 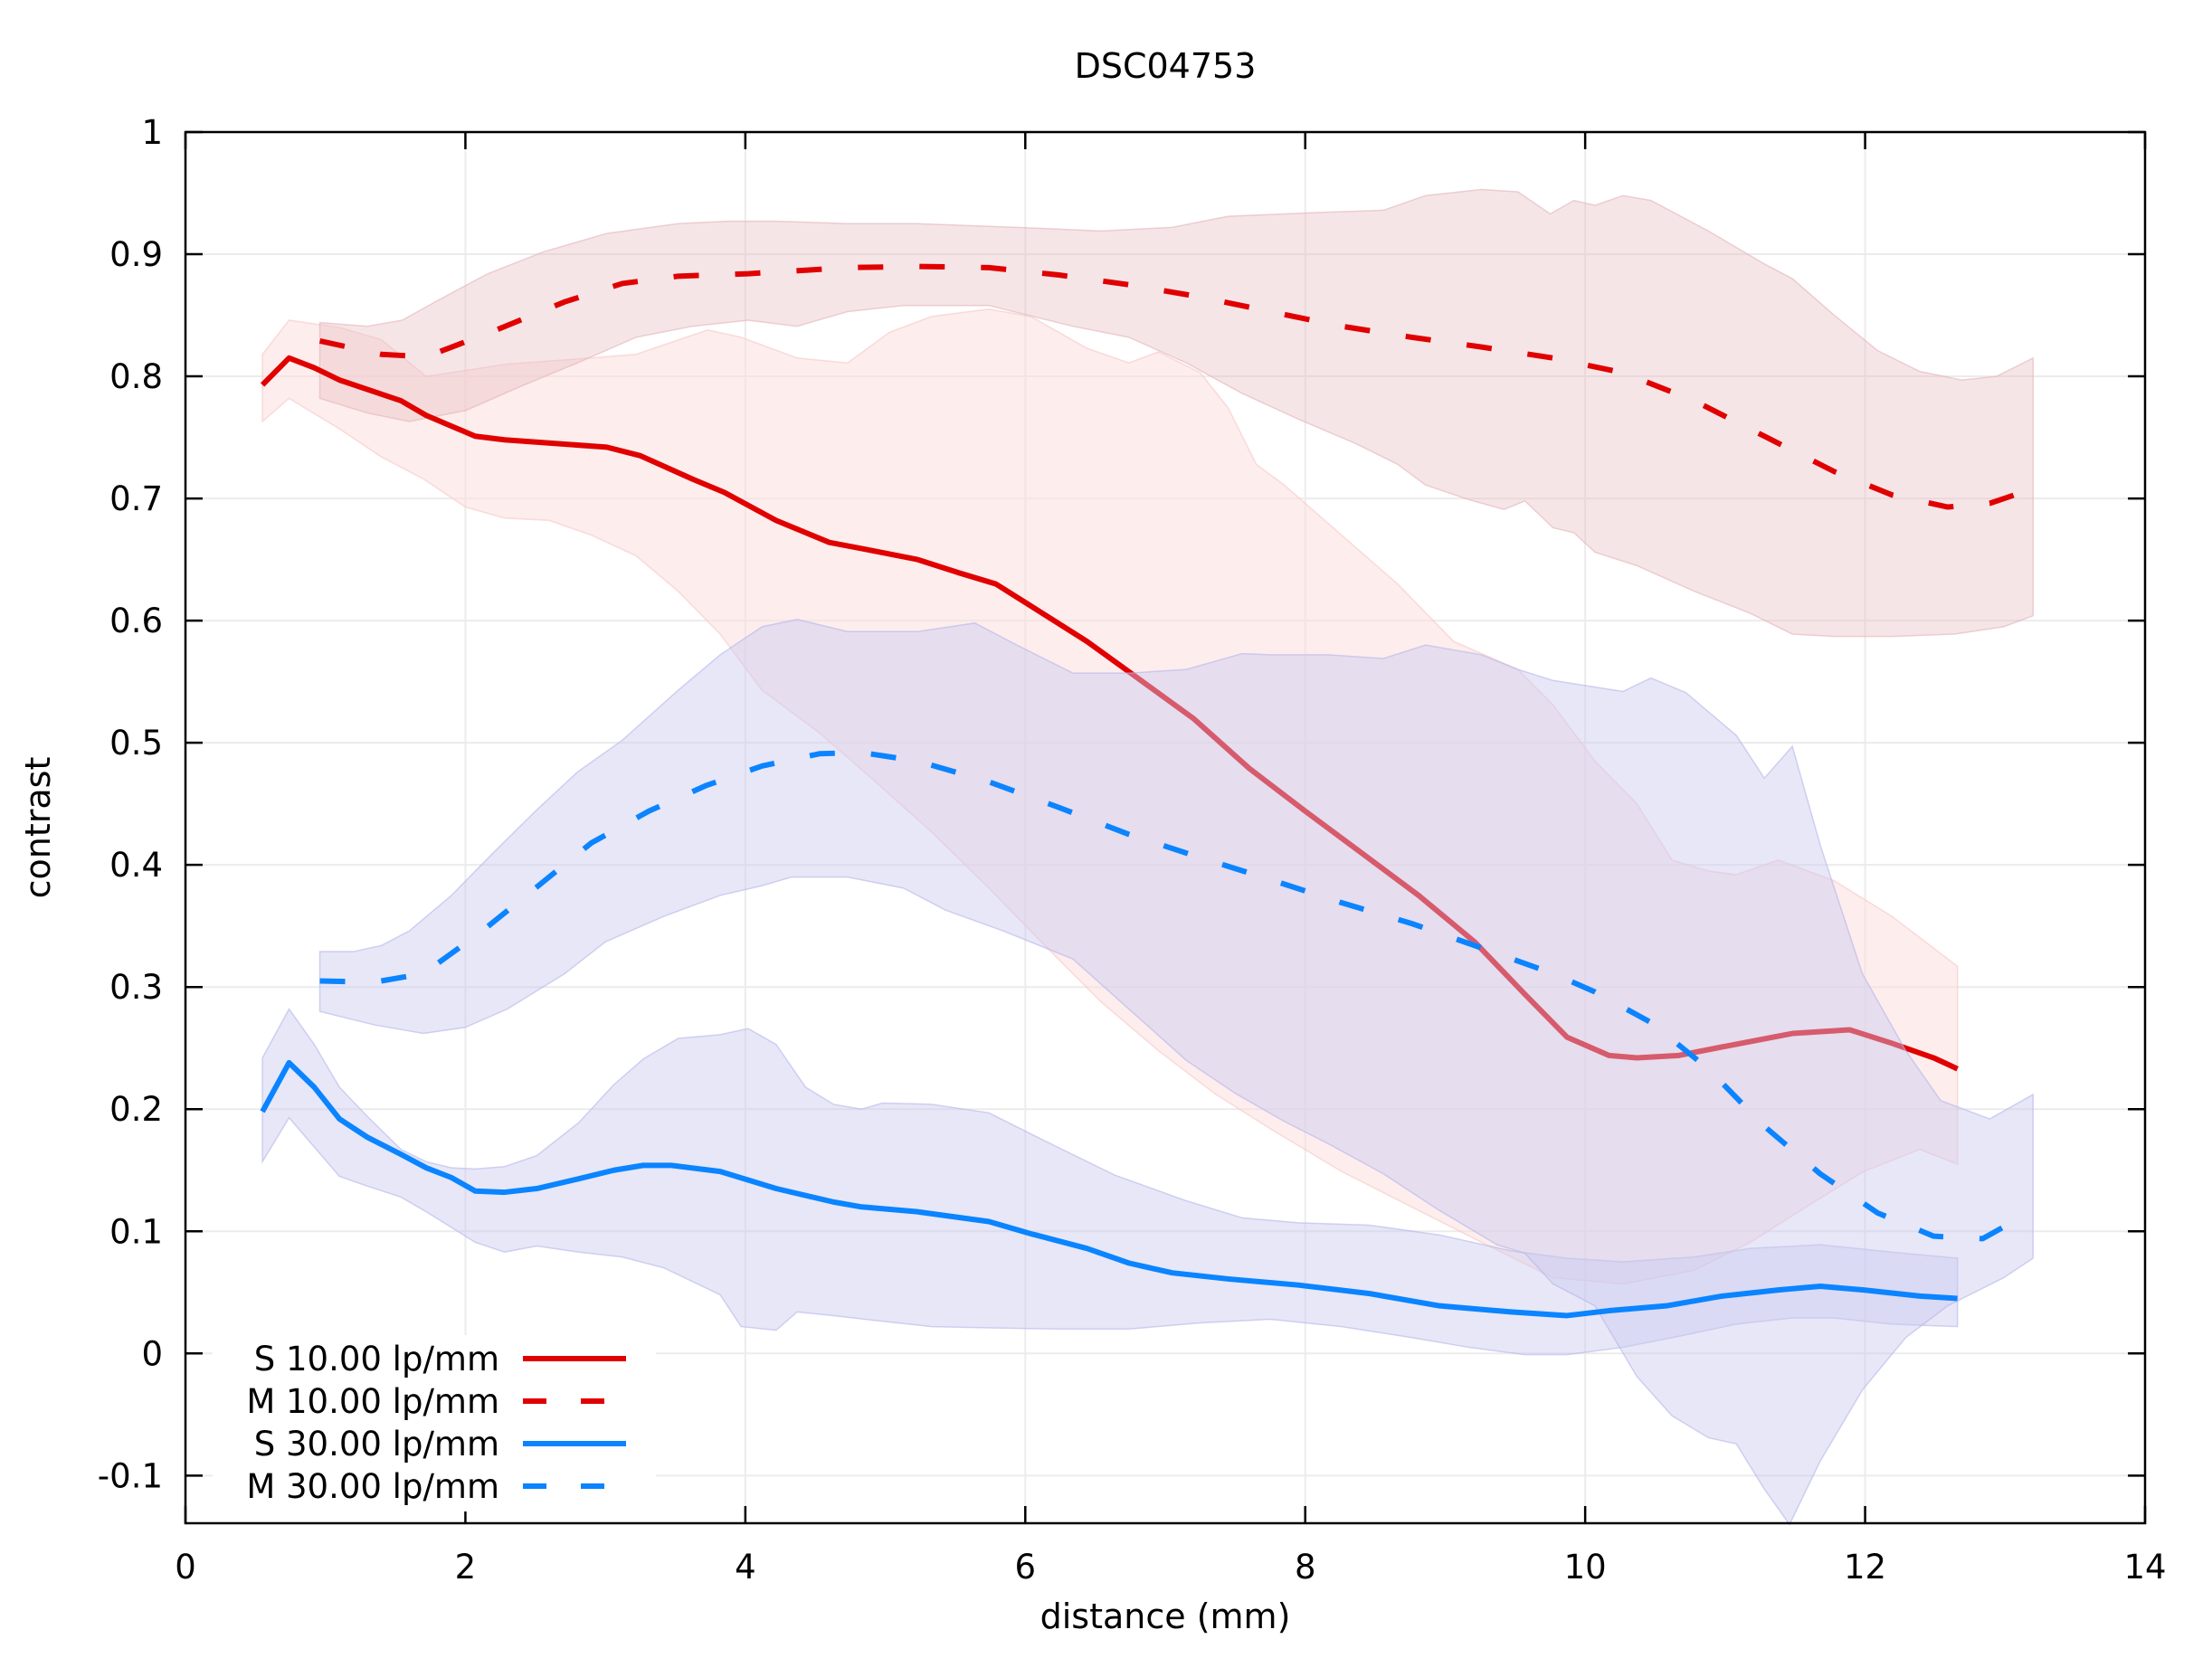 I want to click on legend-background, so click(x=435, y=1423).